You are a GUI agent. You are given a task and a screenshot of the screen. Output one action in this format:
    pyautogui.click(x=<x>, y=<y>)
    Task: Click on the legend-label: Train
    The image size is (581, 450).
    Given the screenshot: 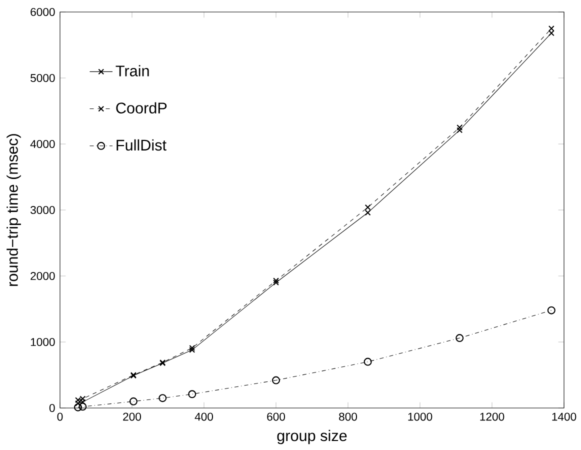 What is the action you would take?
    pyautogui.click(x=132, y=70)
    